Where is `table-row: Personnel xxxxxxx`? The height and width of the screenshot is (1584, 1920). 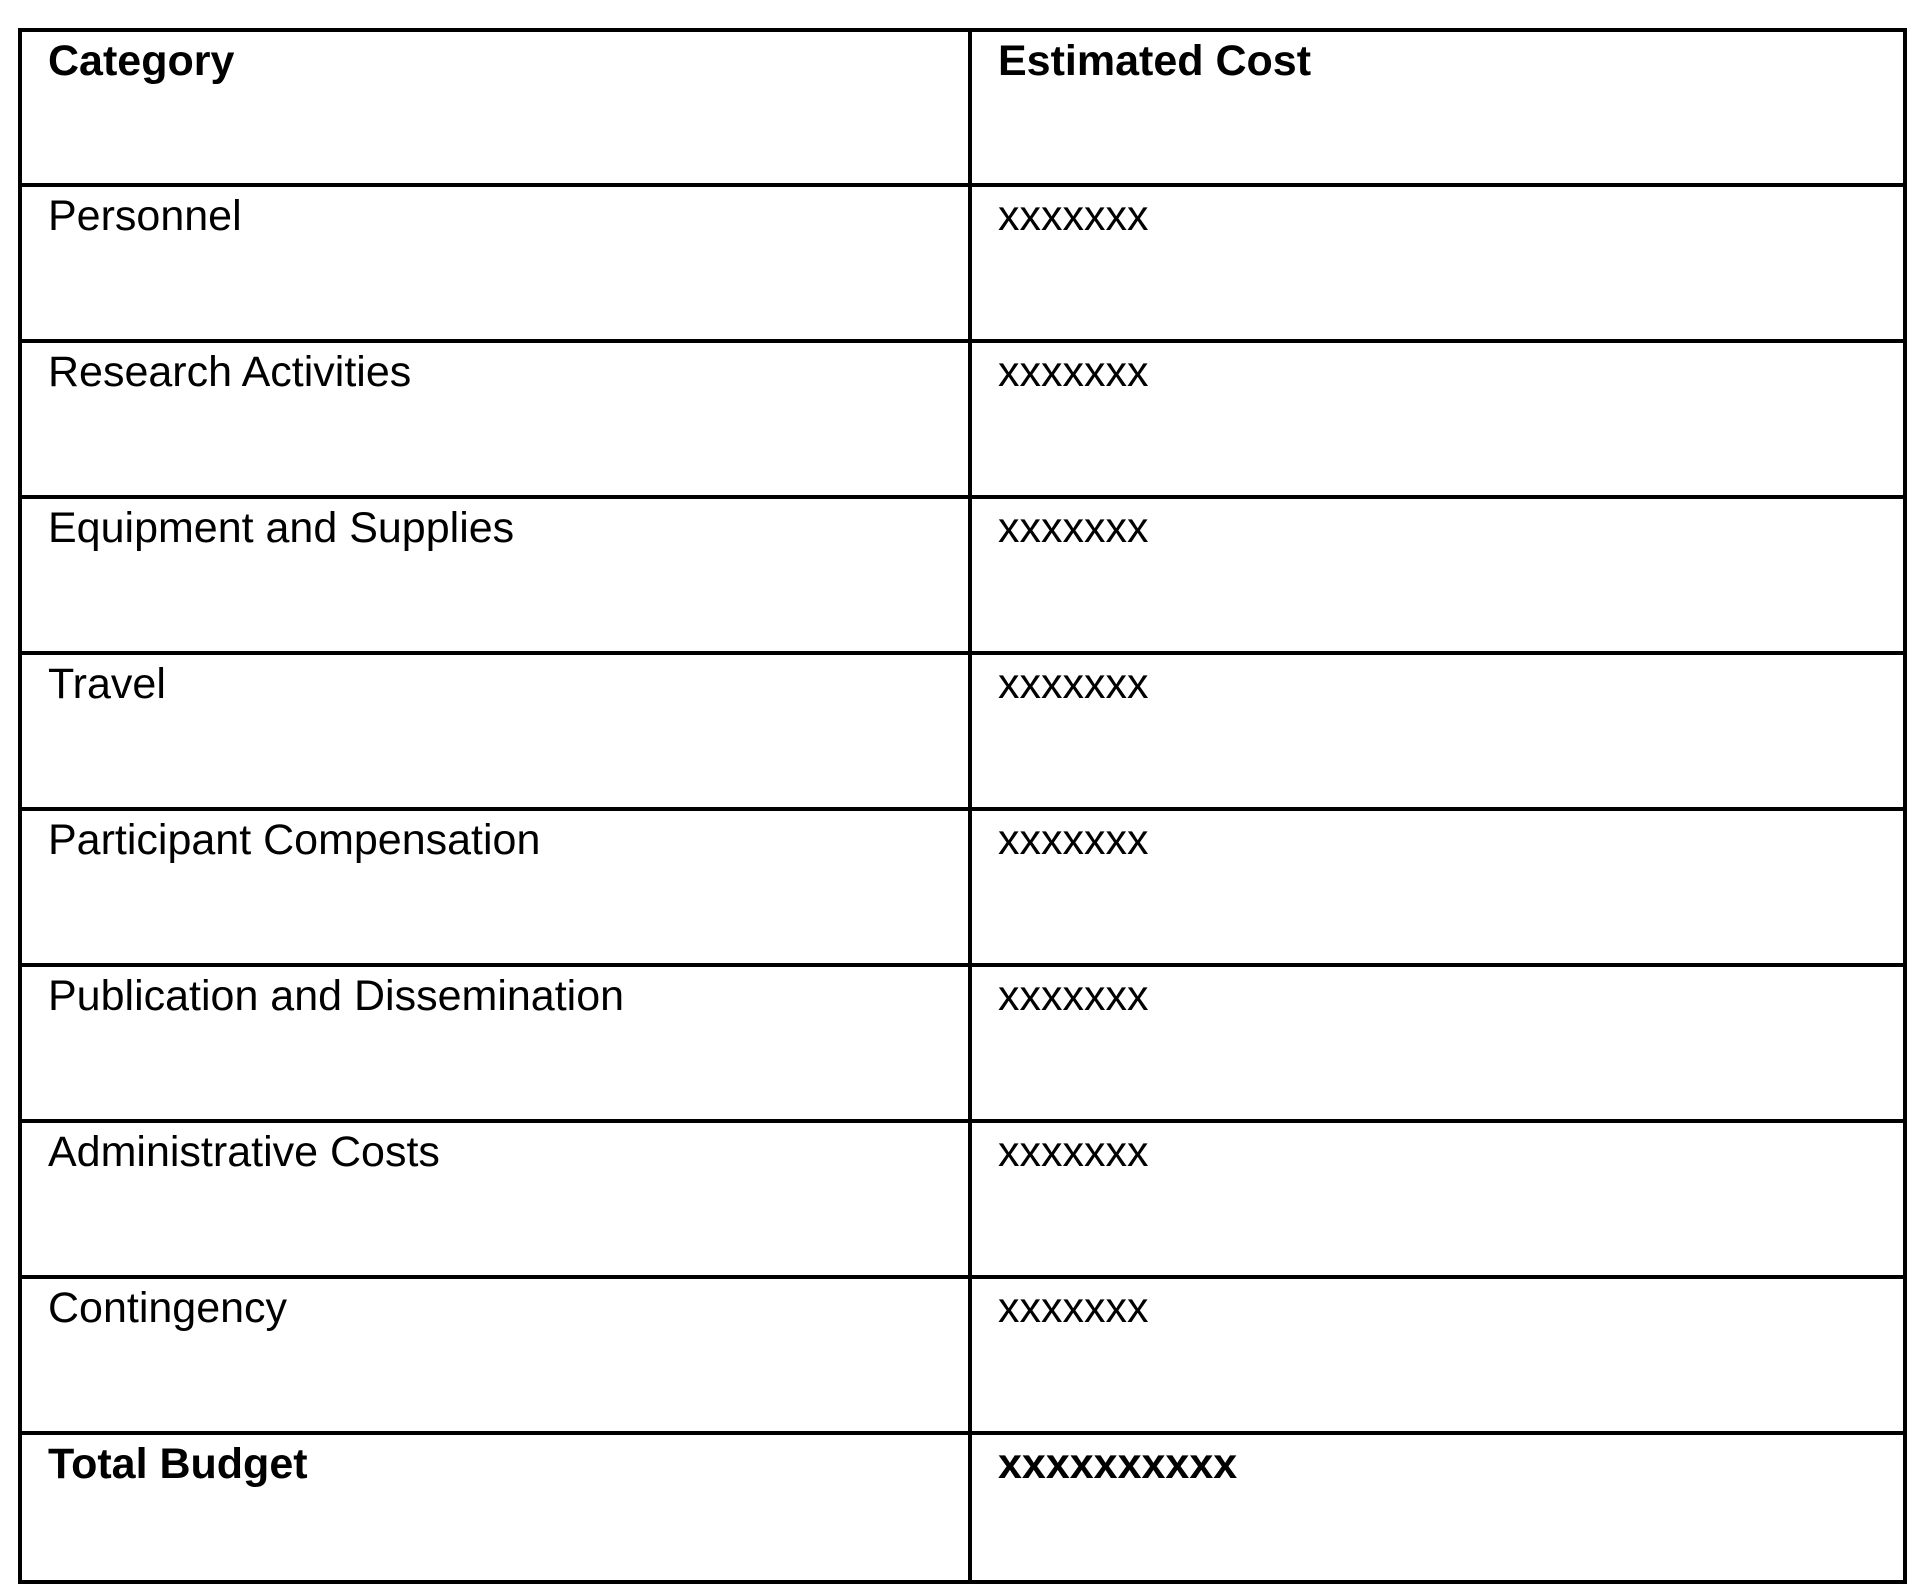 table-row: Personnel xxxxxxx is located at coordinates (962, 263).